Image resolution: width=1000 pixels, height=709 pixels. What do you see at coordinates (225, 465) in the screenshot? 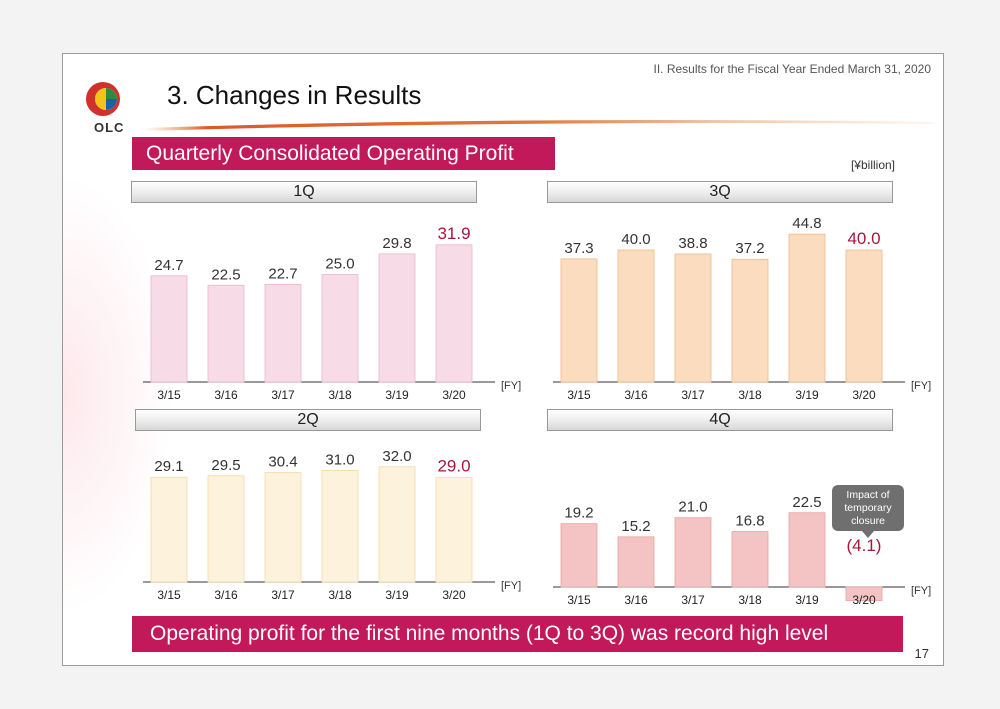
I see `value-label: 29.5` at bounding box center [225, 465].